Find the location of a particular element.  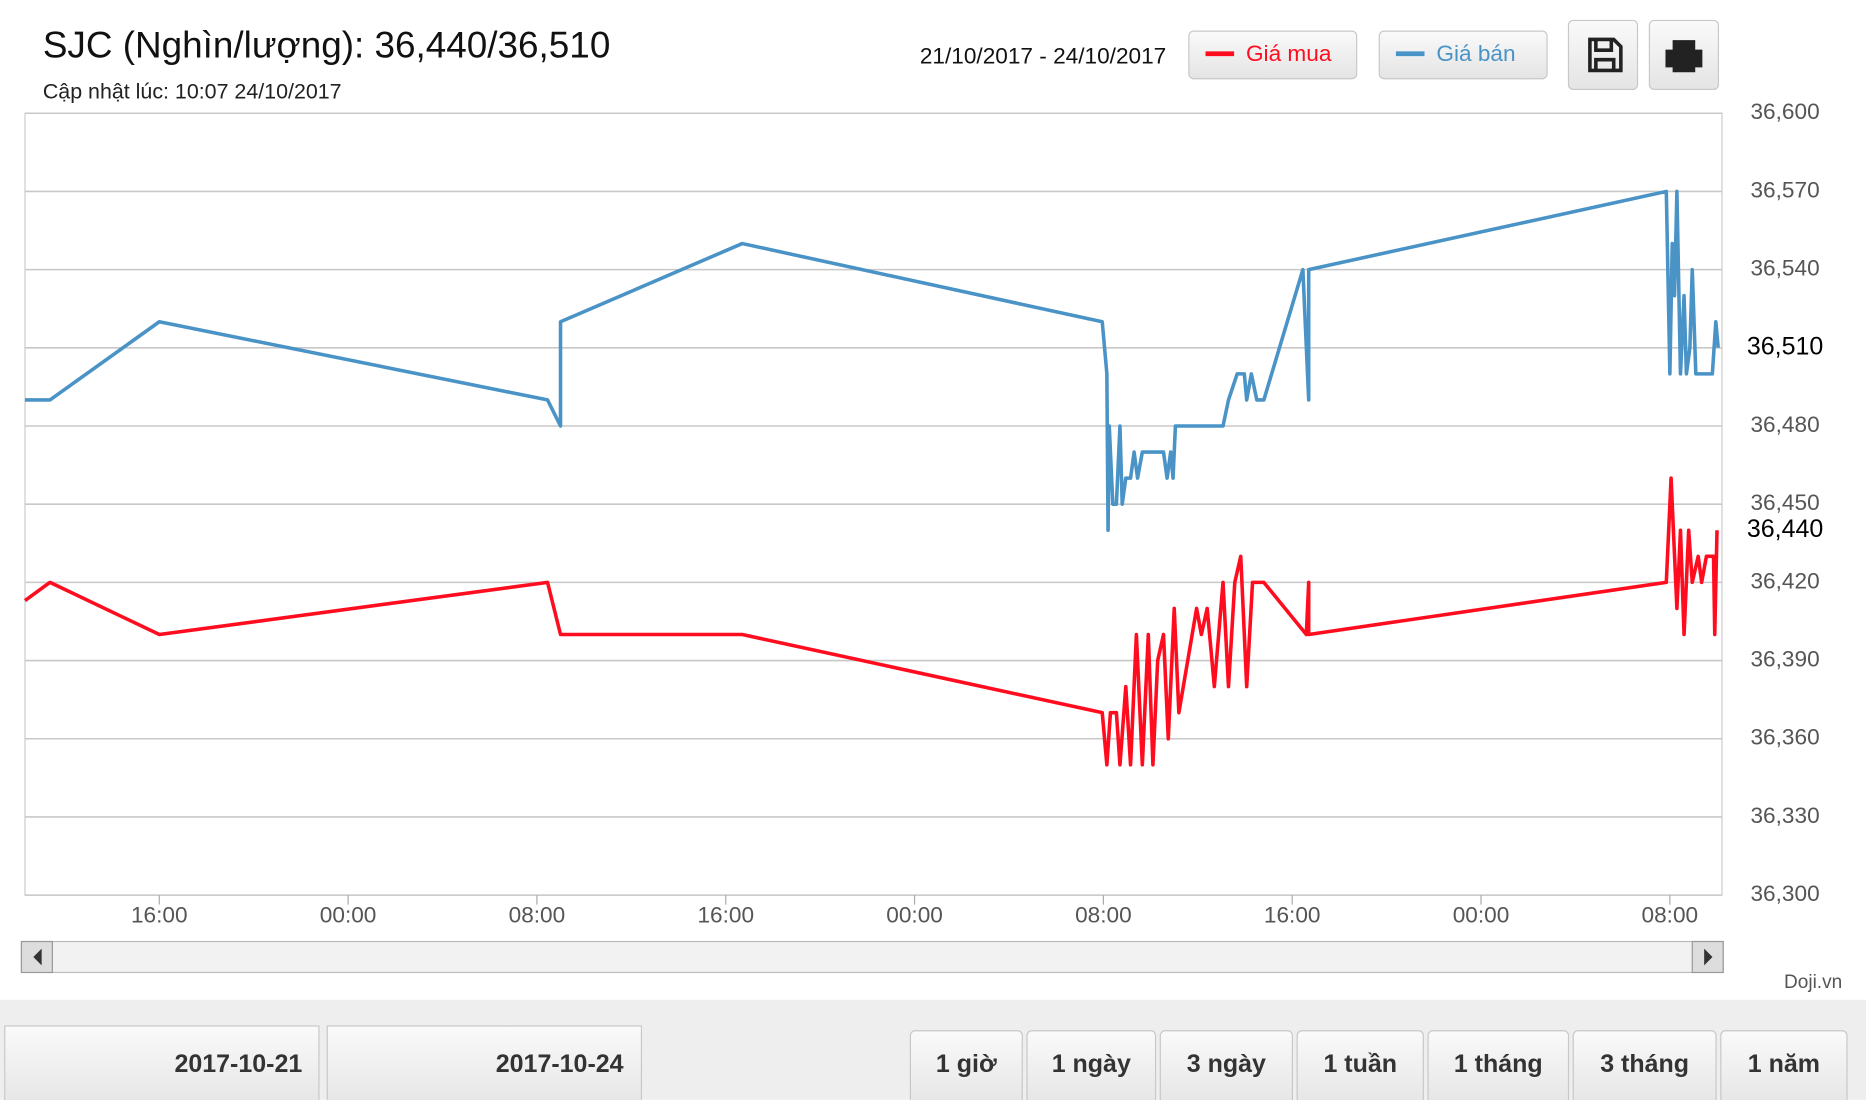

range-label: 3 tháng is located at coordinates (1644, 1064).